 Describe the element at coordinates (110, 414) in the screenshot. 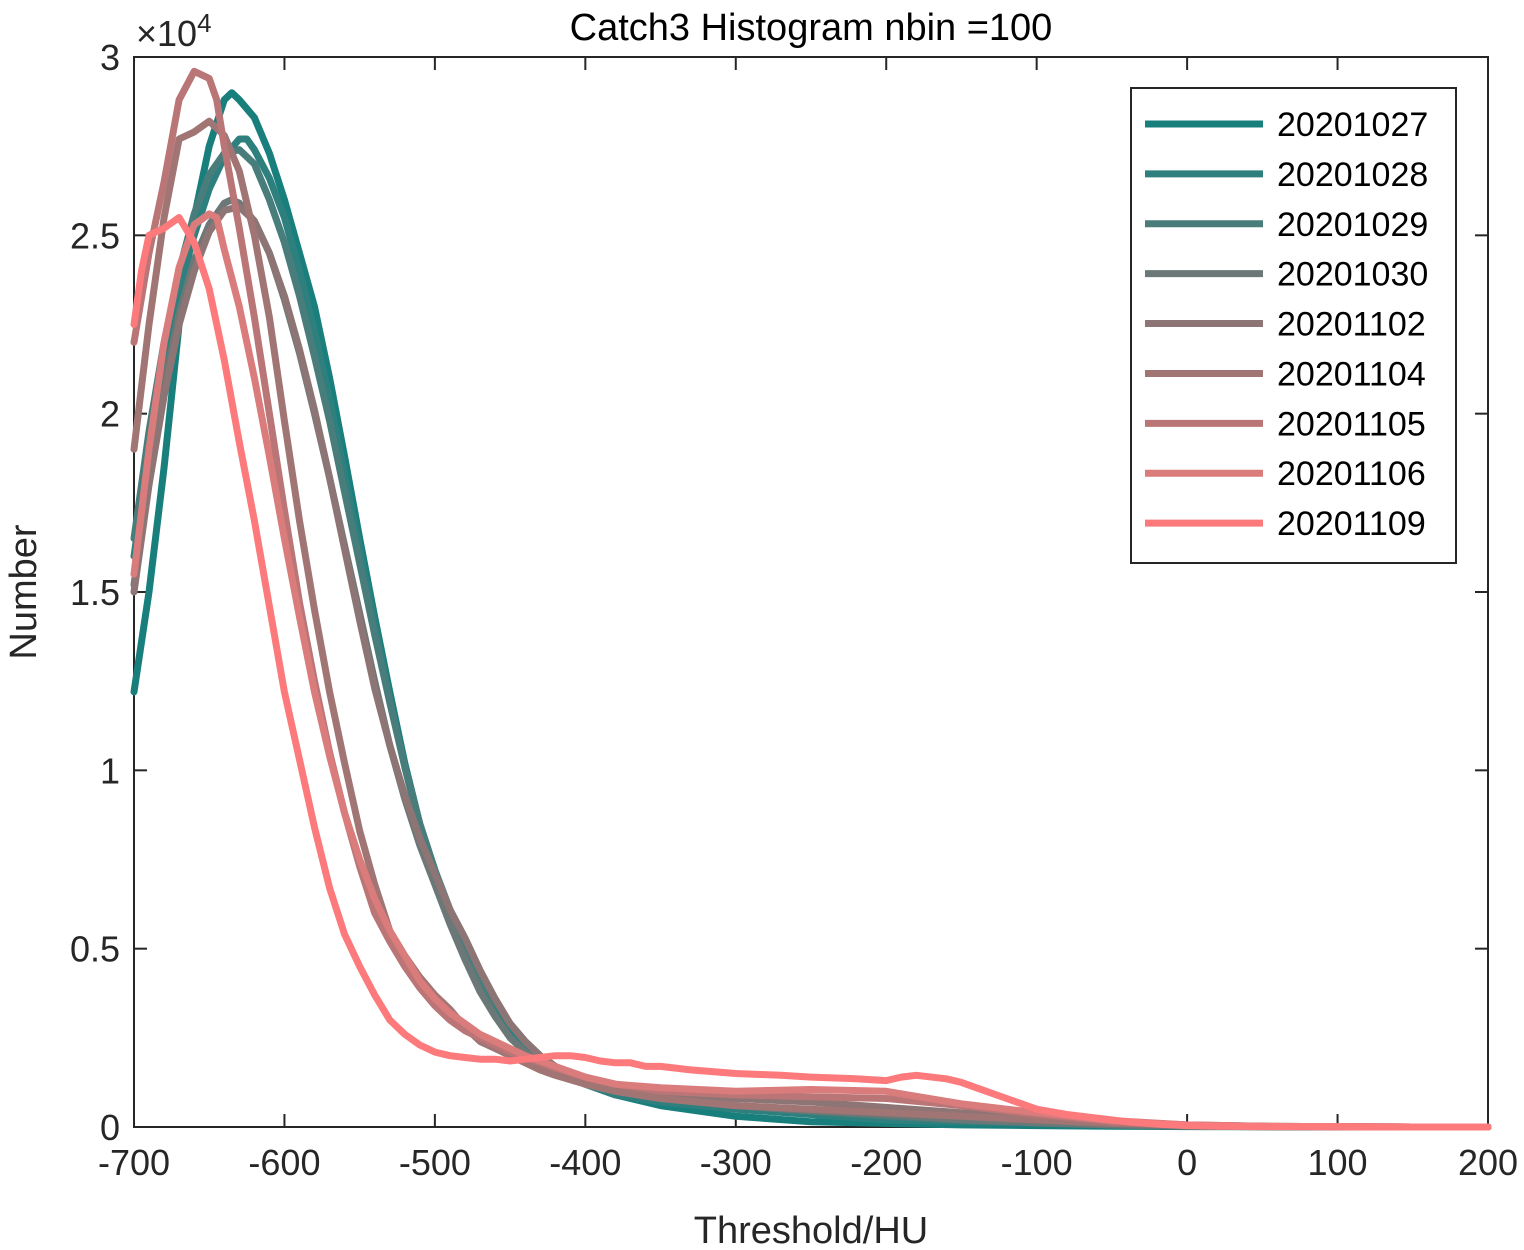

I see `y-tick-label: 2` at that location.